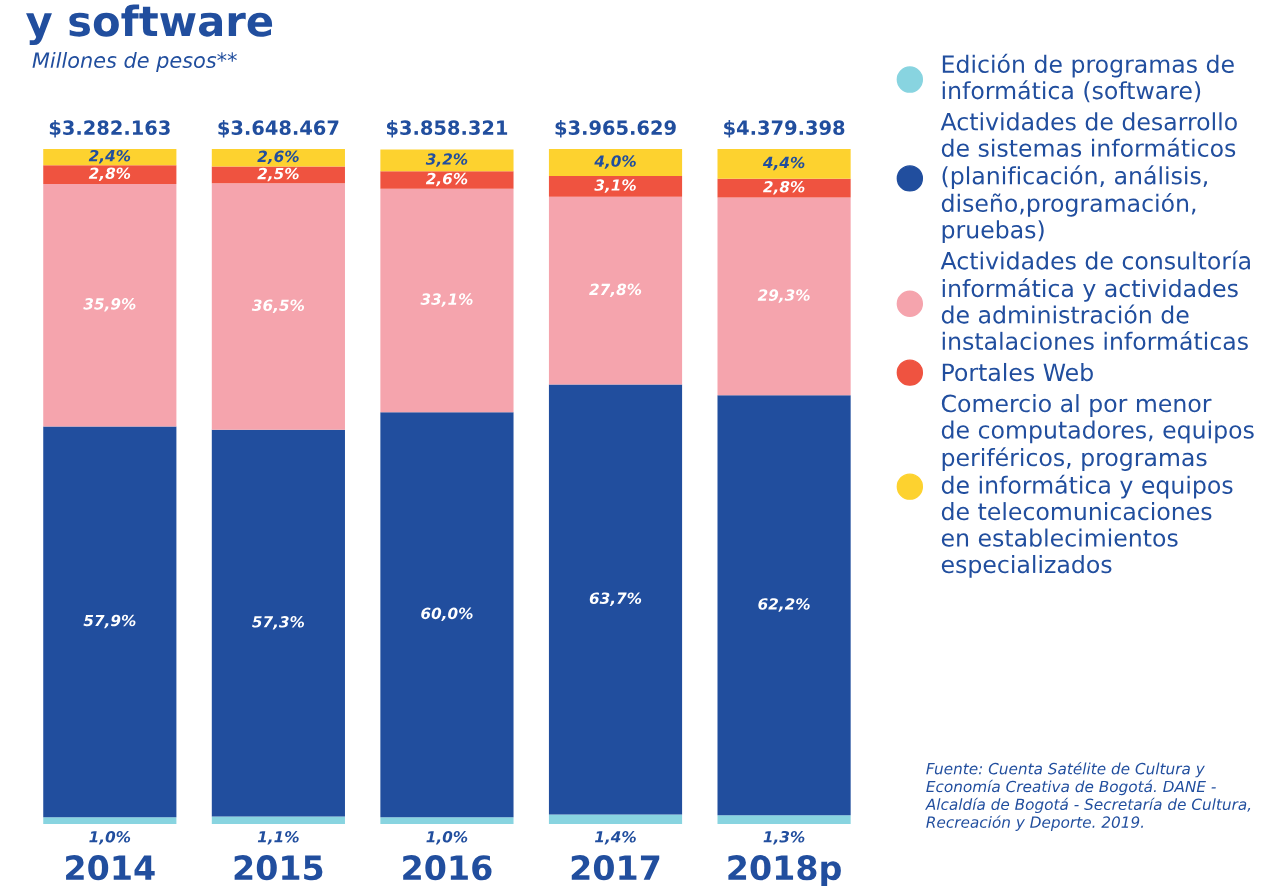  I want to click on data-label: 33,1%, so click(446, 300).